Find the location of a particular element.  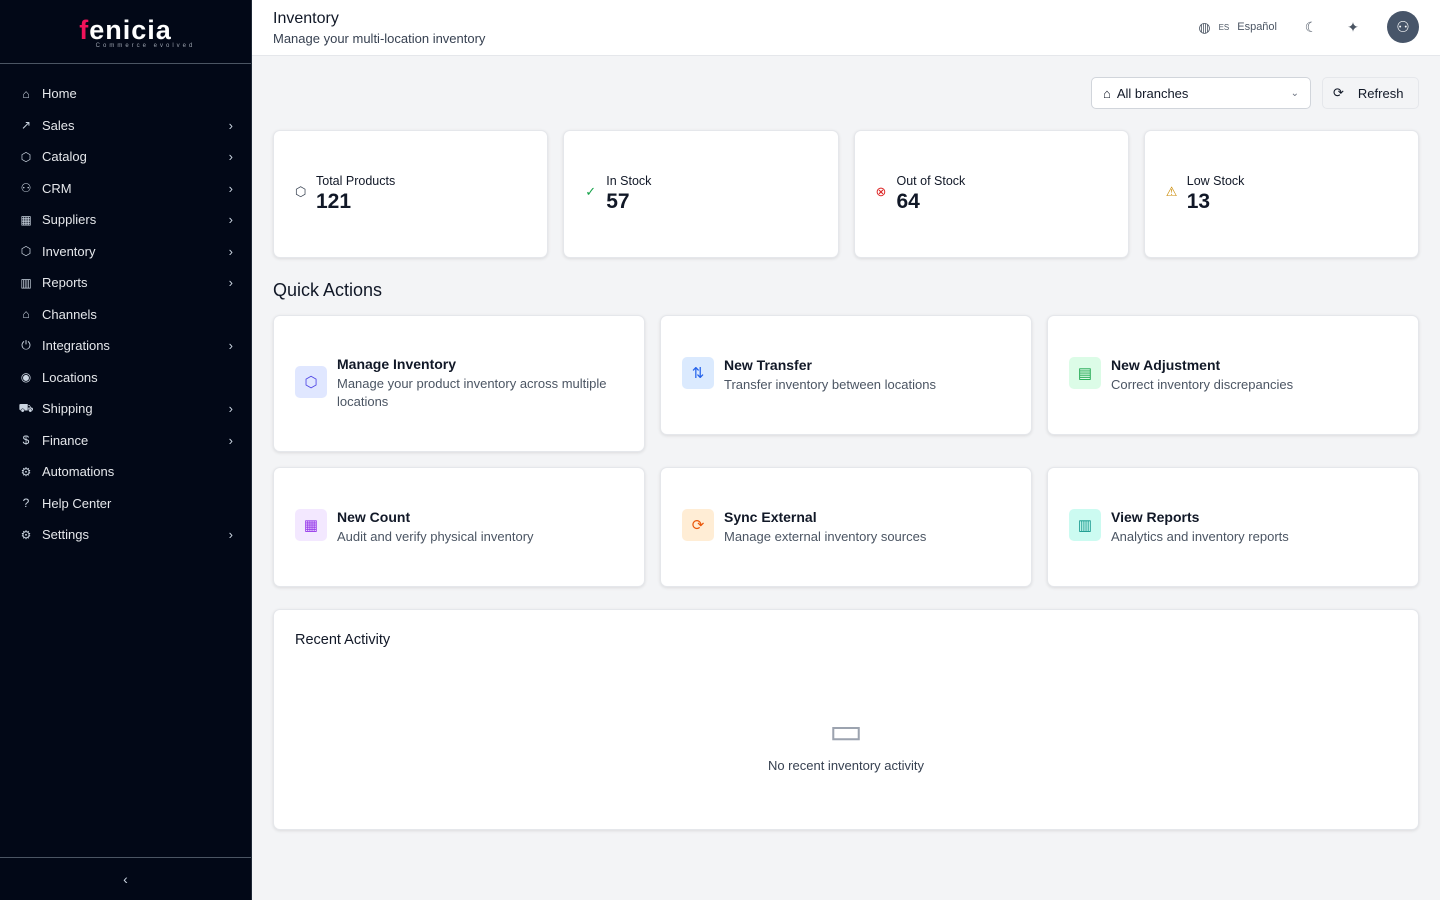

sidebar-item-label: Reports is located at coordinates (65, 283).